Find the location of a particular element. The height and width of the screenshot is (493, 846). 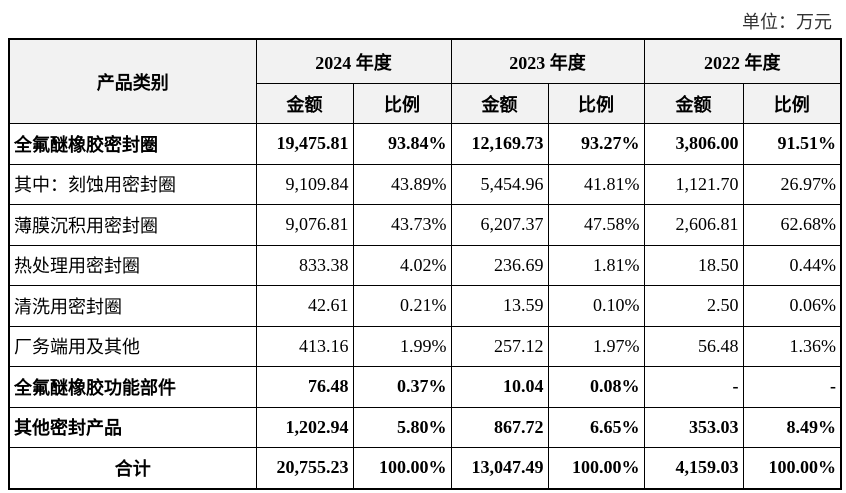

cell-value: 13,047.49 is located at coordinates (499, 468).